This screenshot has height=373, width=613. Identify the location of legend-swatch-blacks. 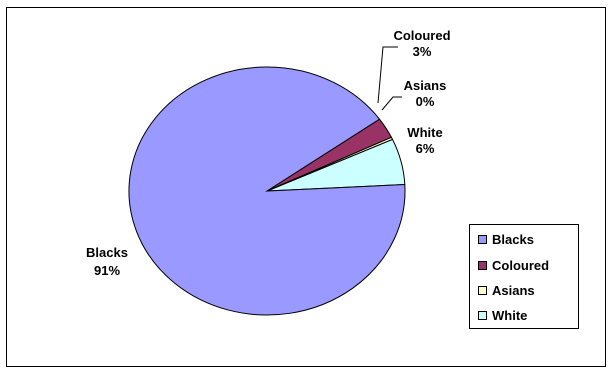
(482, 239).